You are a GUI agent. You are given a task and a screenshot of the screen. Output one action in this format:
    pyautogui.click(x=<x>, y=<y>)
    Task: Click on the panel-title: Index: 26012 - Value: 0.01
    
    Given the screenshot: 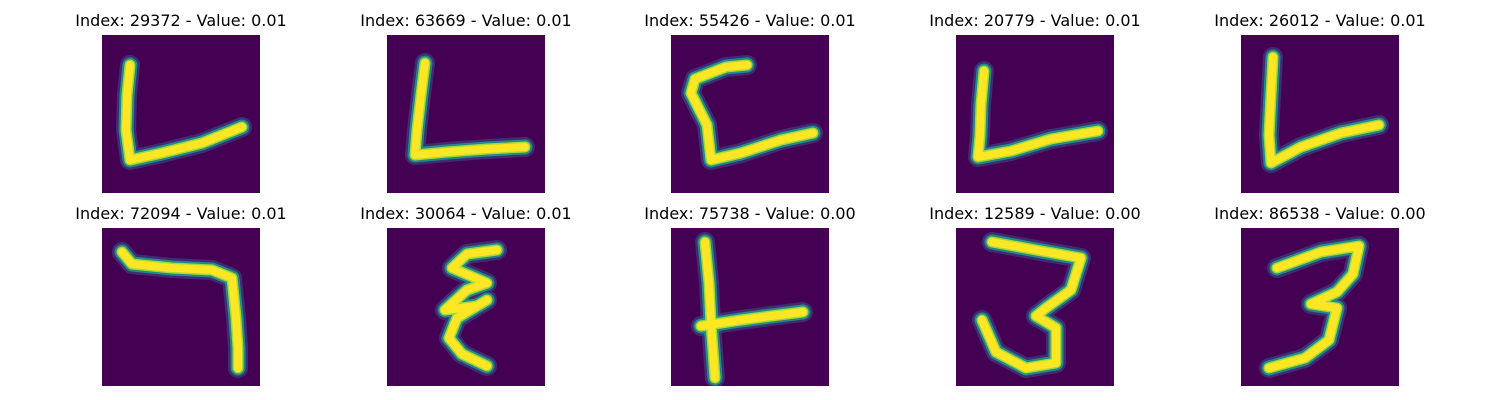 What is the action you would take?
    pyautogui.click(x=1320, y=20)
    